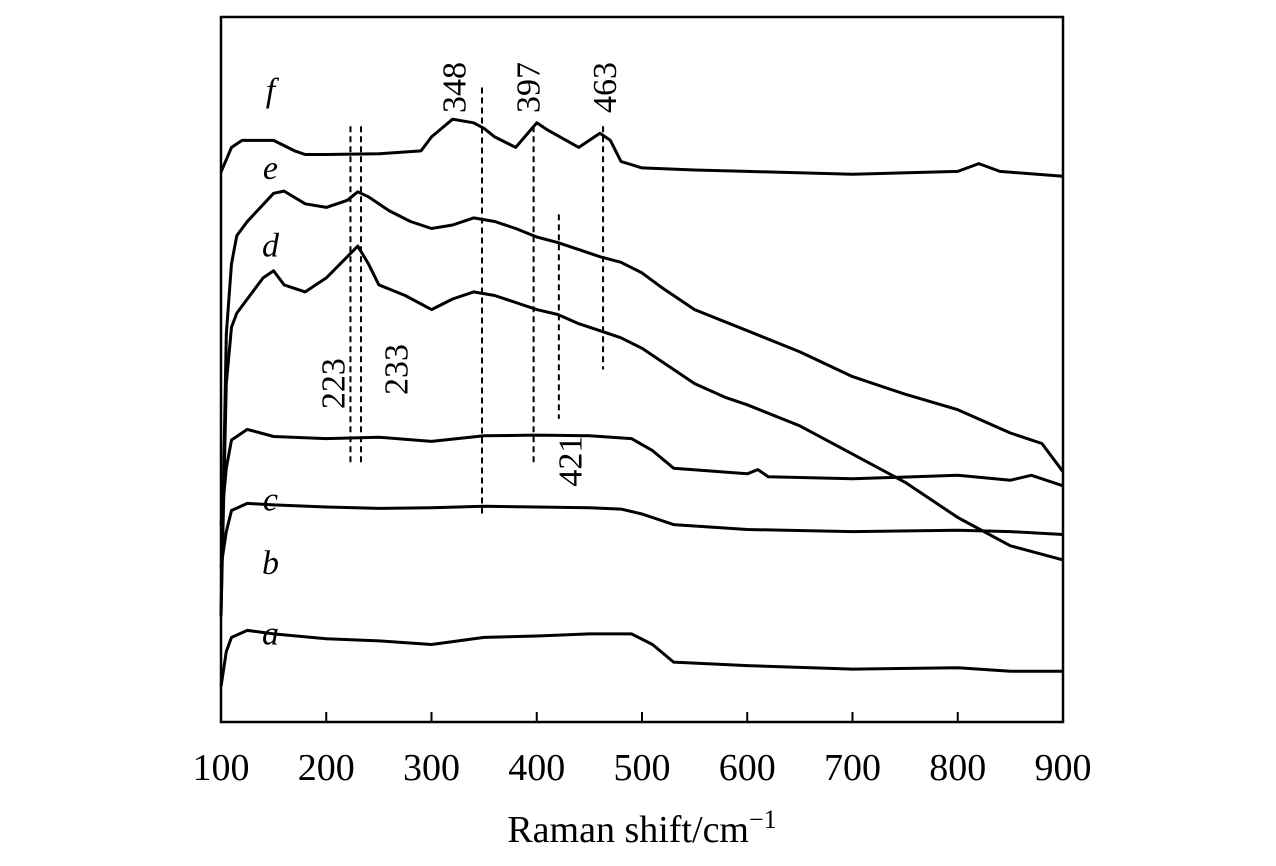  I want to click on x-tick-label: 300, so click(431, 768).